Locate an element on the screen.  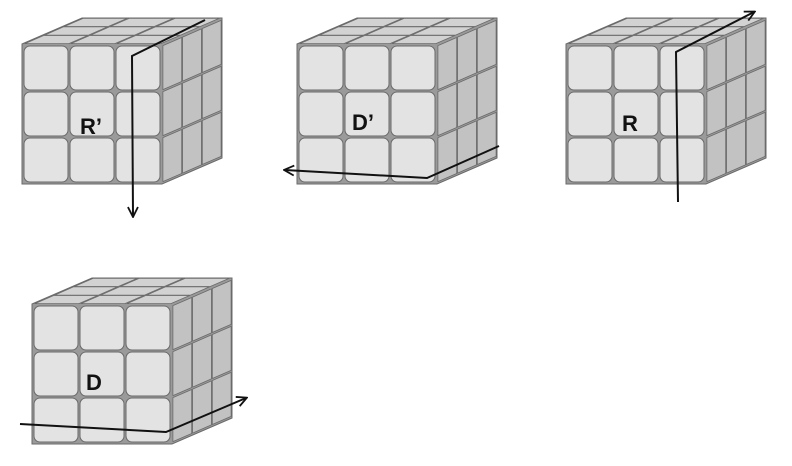
arrow-r-prime is located at coordinates (169, 117).